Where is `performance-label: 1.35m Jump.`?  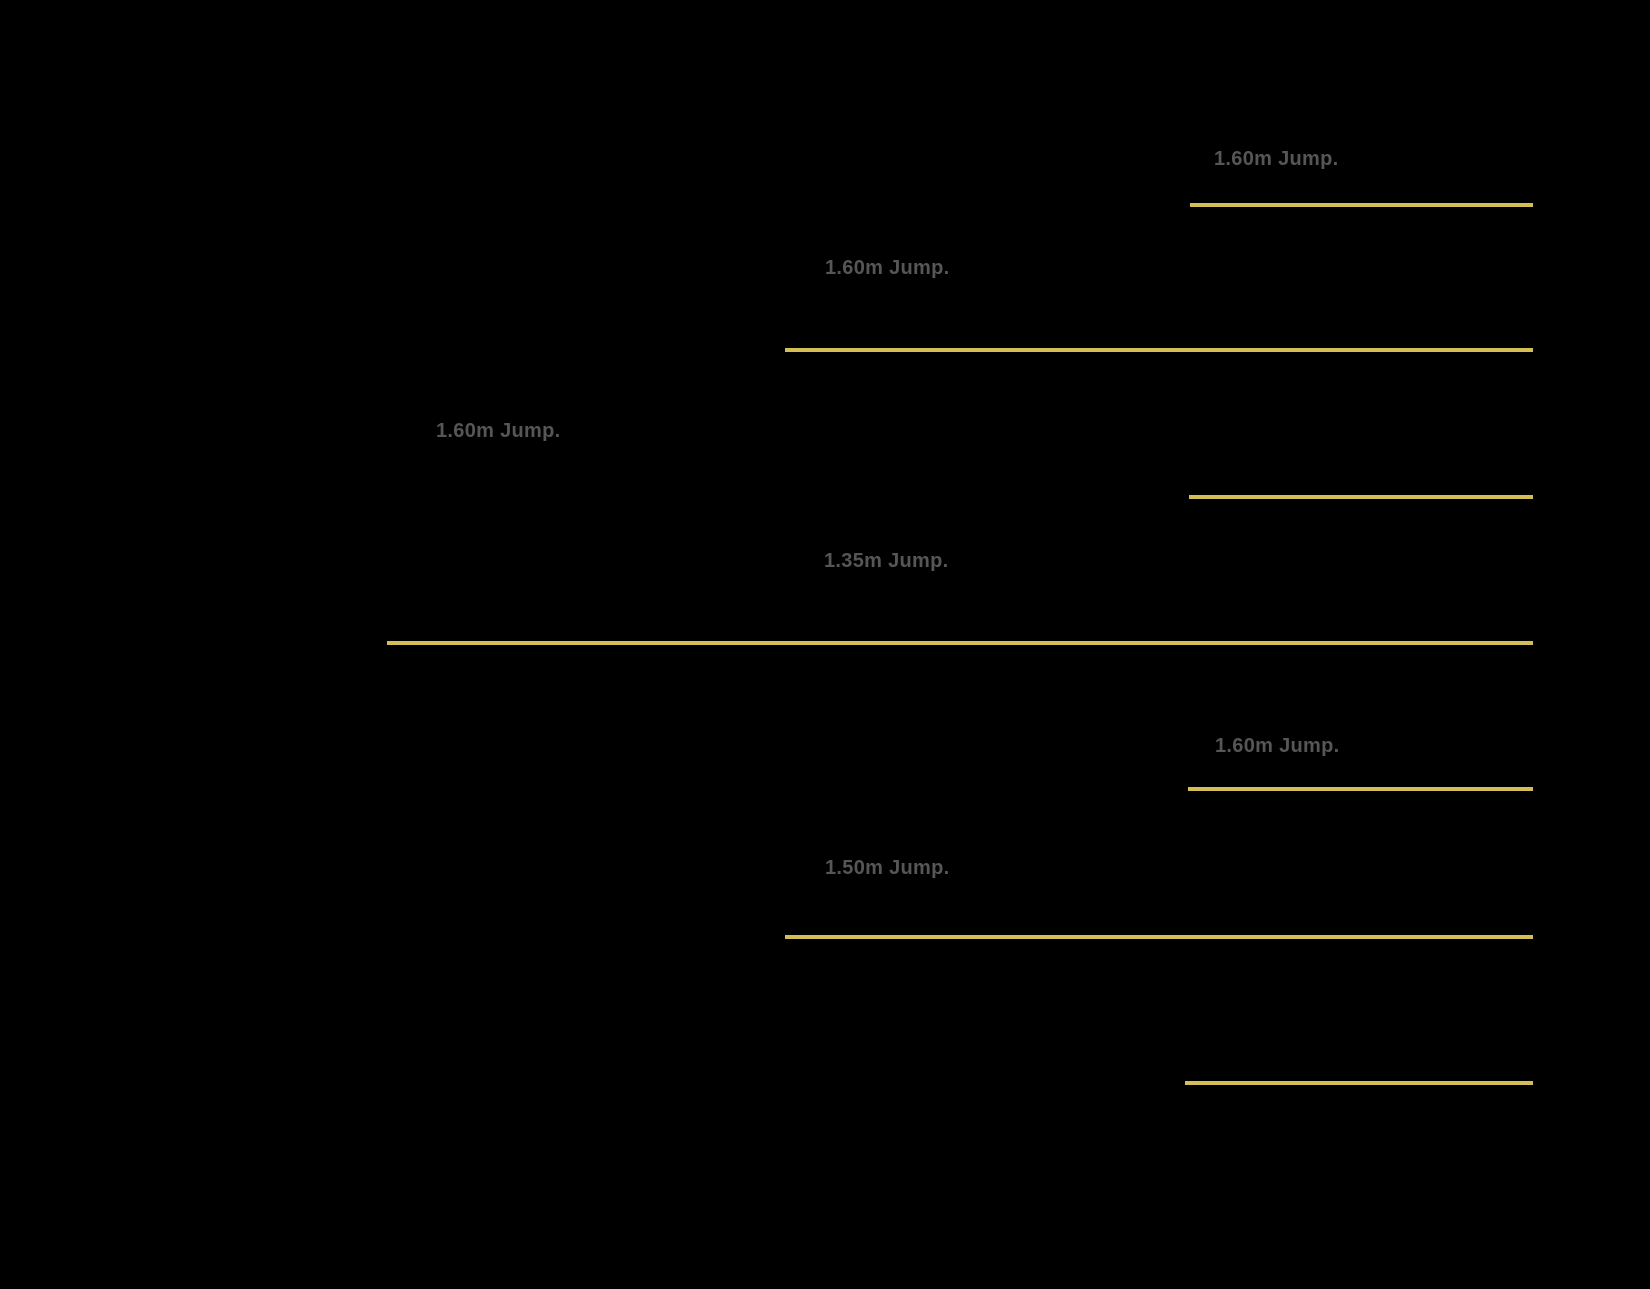 performance-label: 1.35m Jump. is located at coordinates (886, 561).